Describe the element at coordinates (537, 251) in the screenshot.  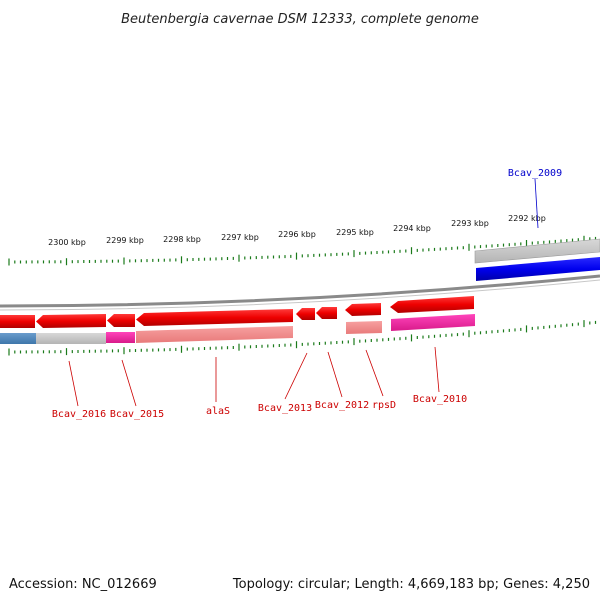
I see `gene-shadow-bcav-2009` at that location.